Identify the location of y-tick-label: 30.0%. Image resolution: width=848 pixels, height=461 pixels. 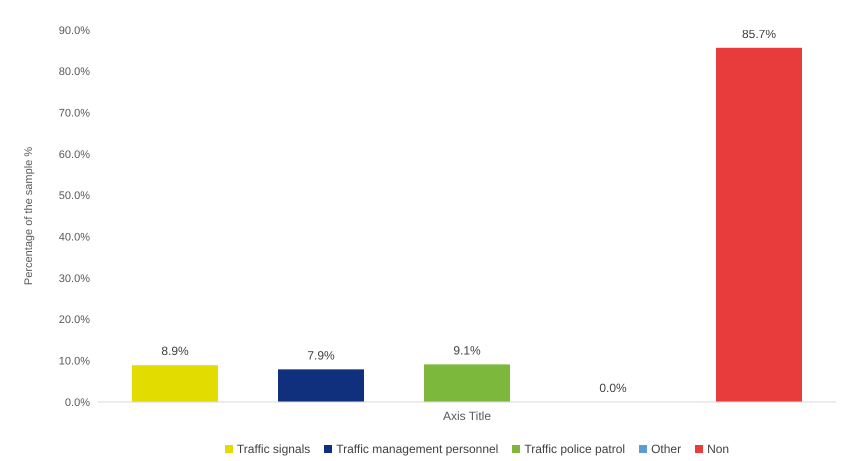
(74, 278).